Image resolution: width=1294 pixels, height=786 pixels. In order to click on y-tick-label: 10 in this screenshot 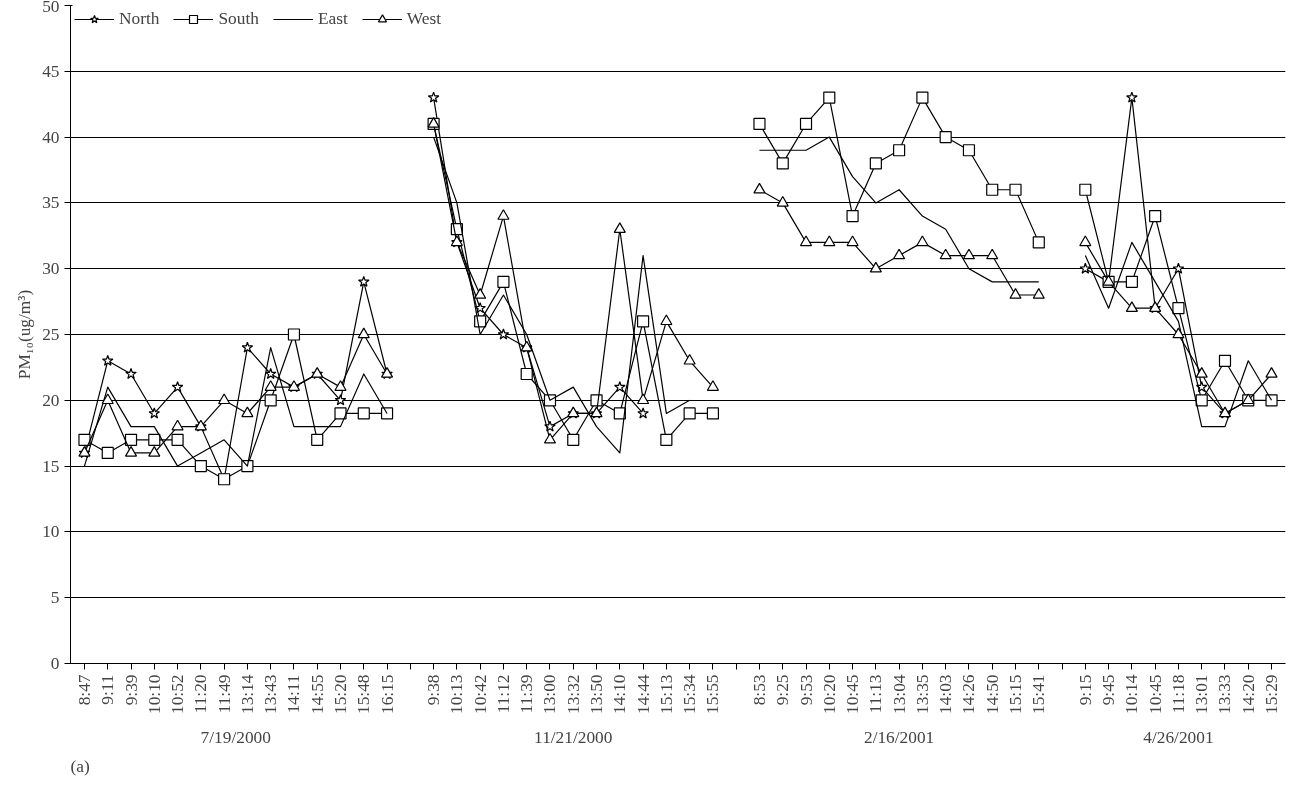, I will do `click(51, 532)`.